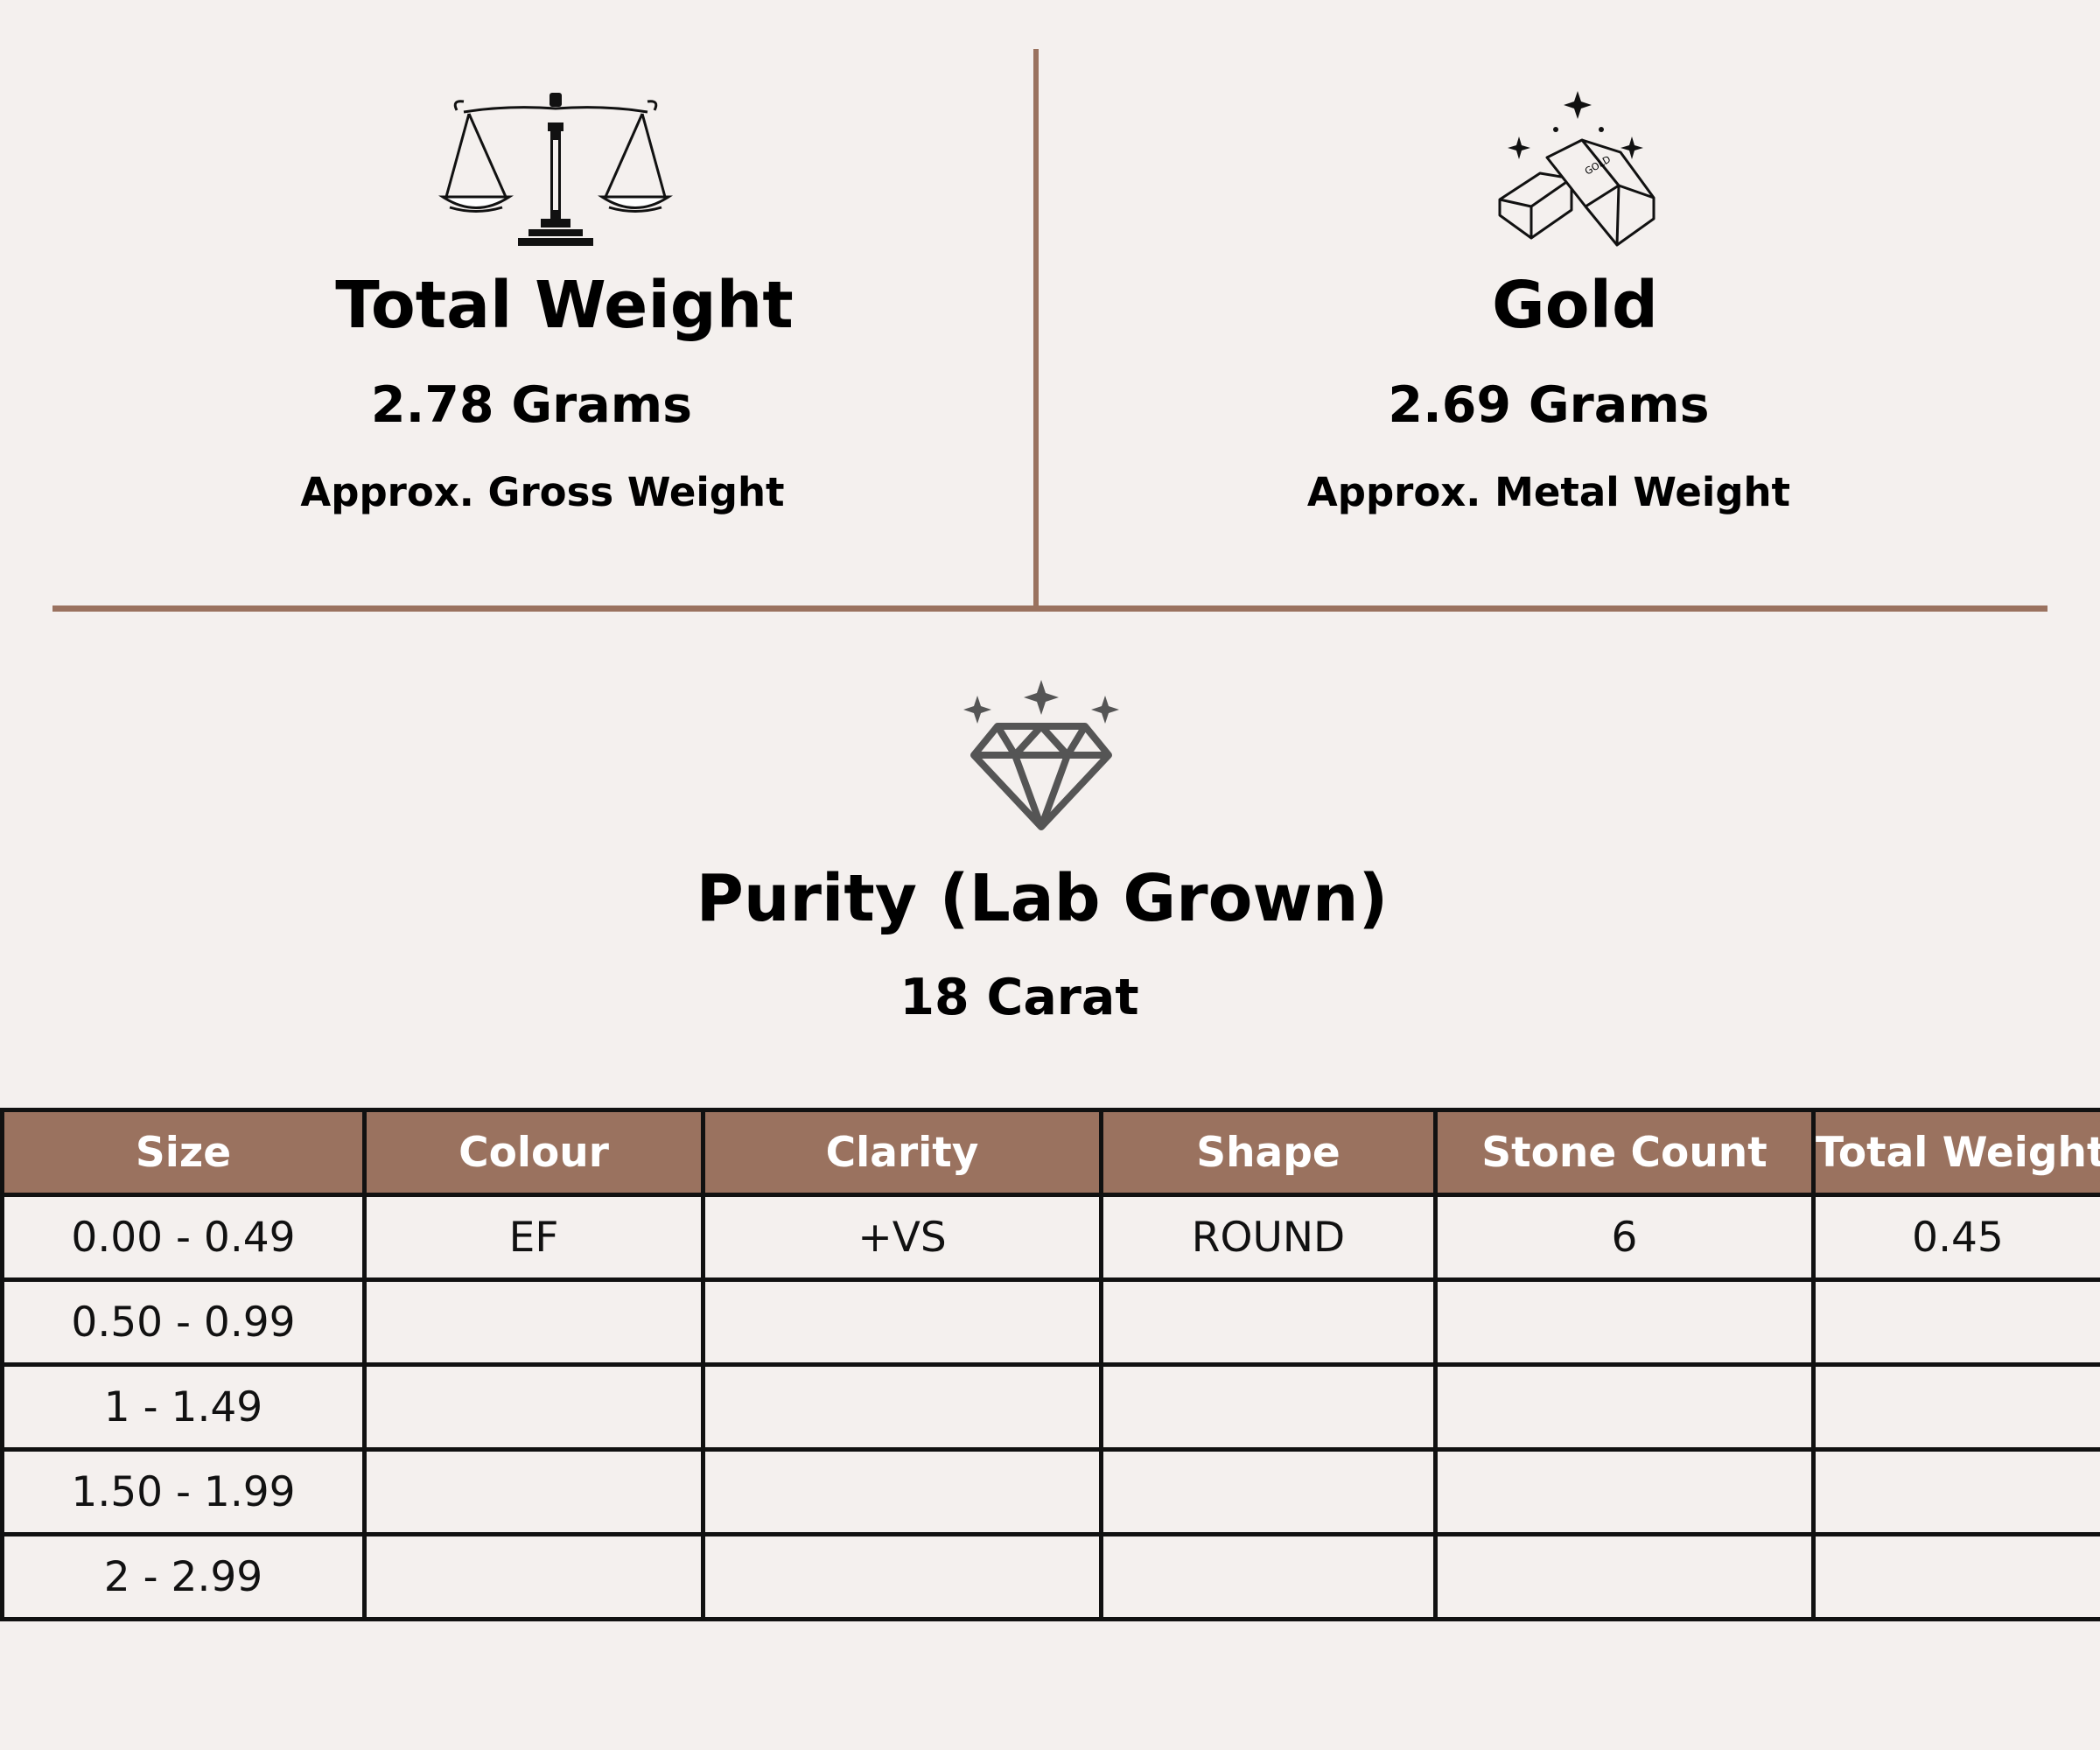  Describe the element at coordinates (1019, 997) in the screenshot. I see `purity-value: 18 Carat` at that location.